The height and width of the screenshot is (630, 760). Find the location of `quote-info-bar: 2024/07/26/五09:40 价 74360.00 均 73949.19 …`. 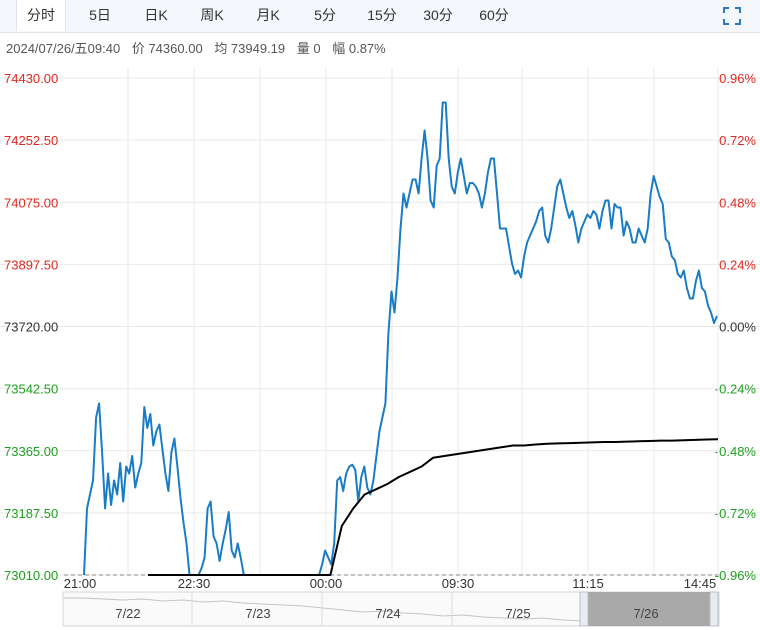

quote-info-bar: 2024/07/26/五09:40 价 74360.00 均 73949.19 … is located at coordinates (200, 47).